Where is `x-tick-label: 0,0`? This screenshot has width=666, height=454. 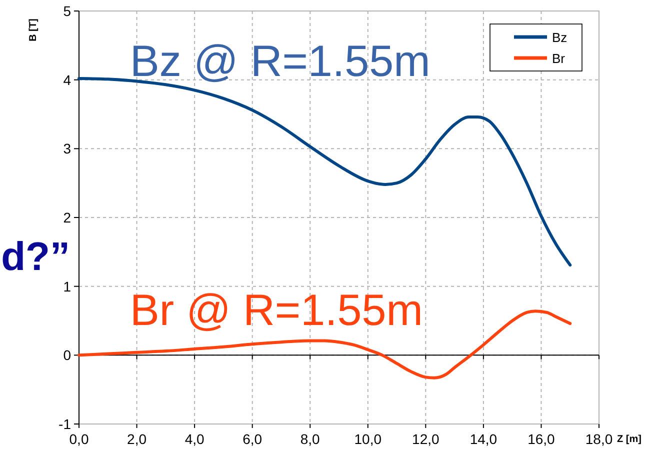
x-tick-label: 0,0 is located at coordinates (79, 439).